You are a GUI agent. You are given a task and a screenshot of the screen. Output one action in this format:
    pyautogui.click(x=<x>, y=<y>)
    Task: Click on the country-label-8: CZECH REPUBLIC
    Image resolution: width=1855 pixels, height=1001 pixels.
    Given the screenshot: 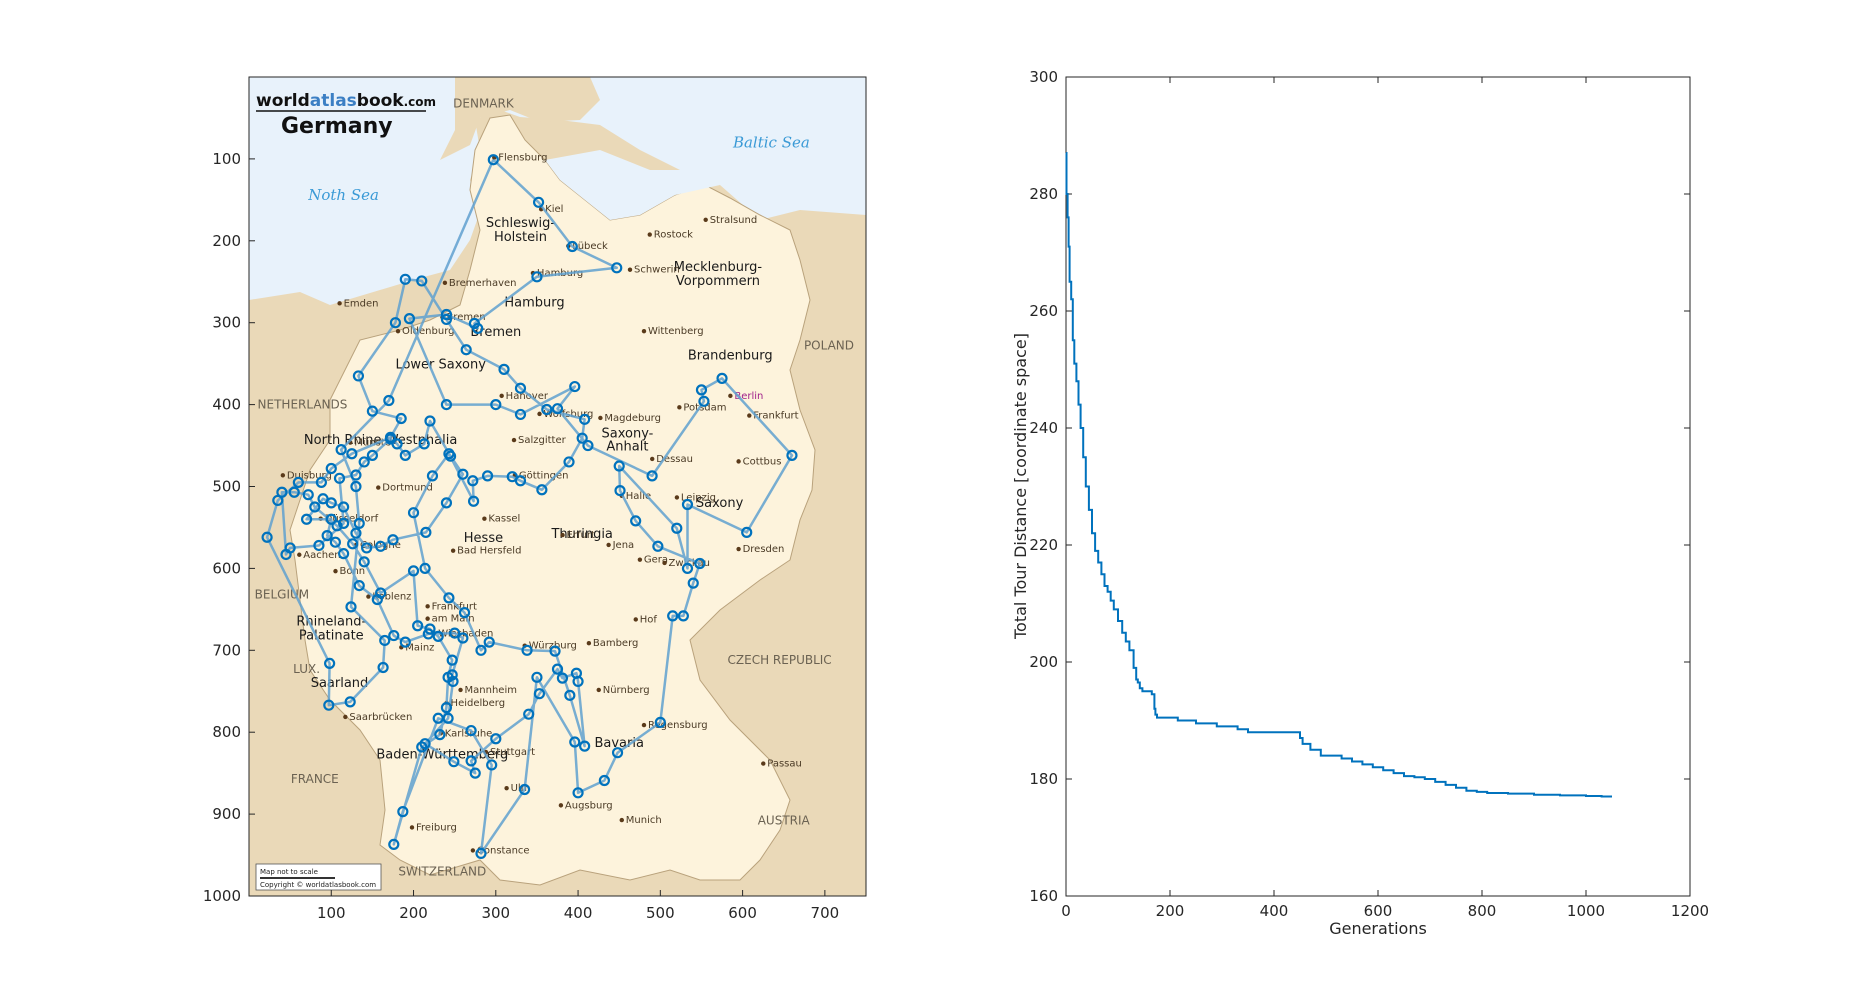 What is the action you would take?
    pyautogui.click(x=780, y=660)
    